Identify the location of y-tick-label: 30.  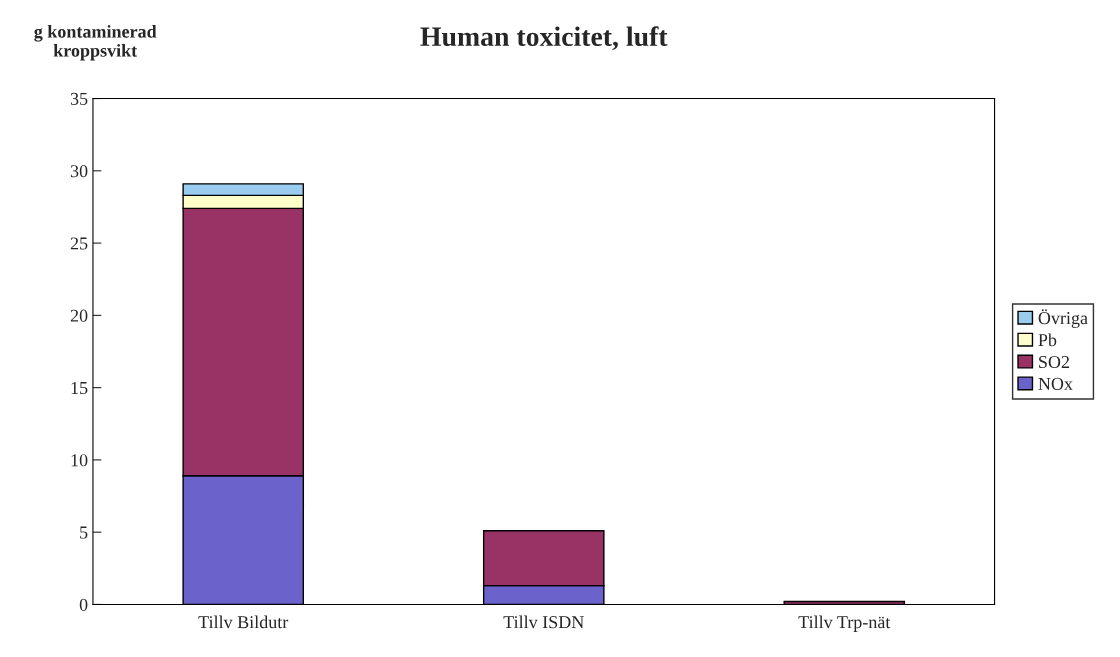
(79, 171).